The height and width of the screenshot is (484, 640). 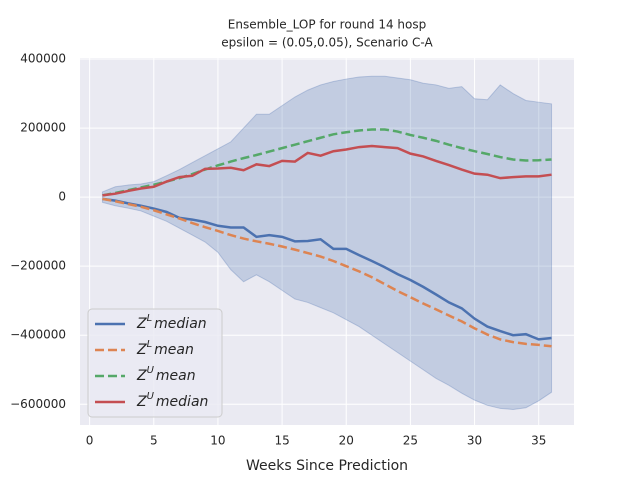 I want to click on x-tick-label: 20, so click(x=346, y=441).